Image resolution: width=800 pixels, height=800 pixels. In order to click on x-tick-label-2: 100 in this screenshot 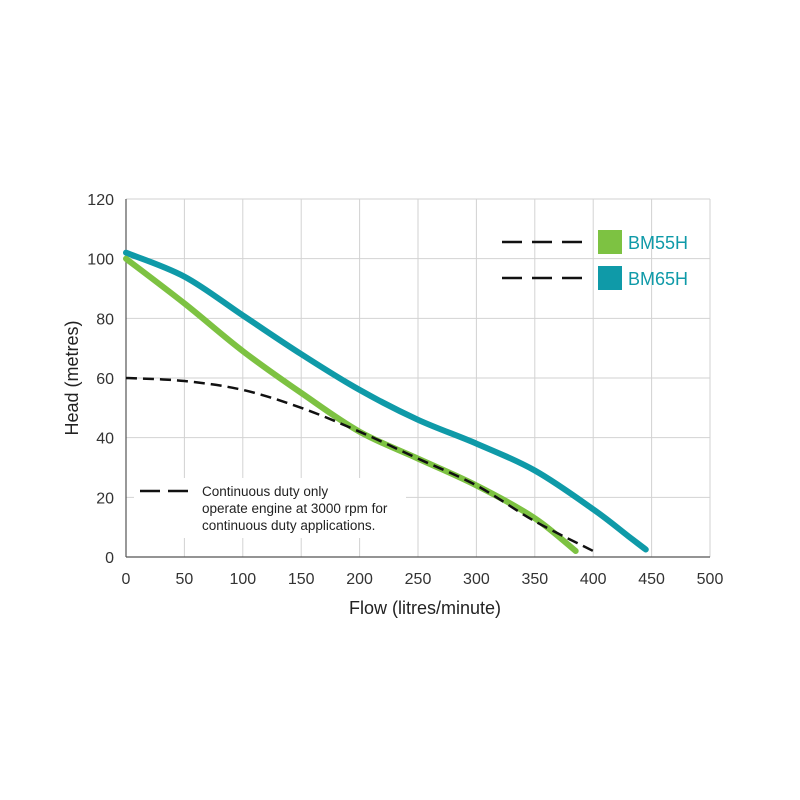, I will do `click(242, 579)`.